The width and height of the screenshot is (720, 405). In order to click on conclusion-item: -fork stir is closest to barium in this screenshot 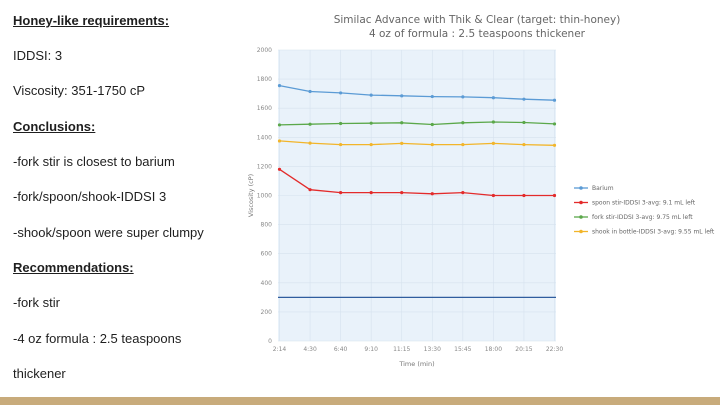, I will do `click(94, 161)`.